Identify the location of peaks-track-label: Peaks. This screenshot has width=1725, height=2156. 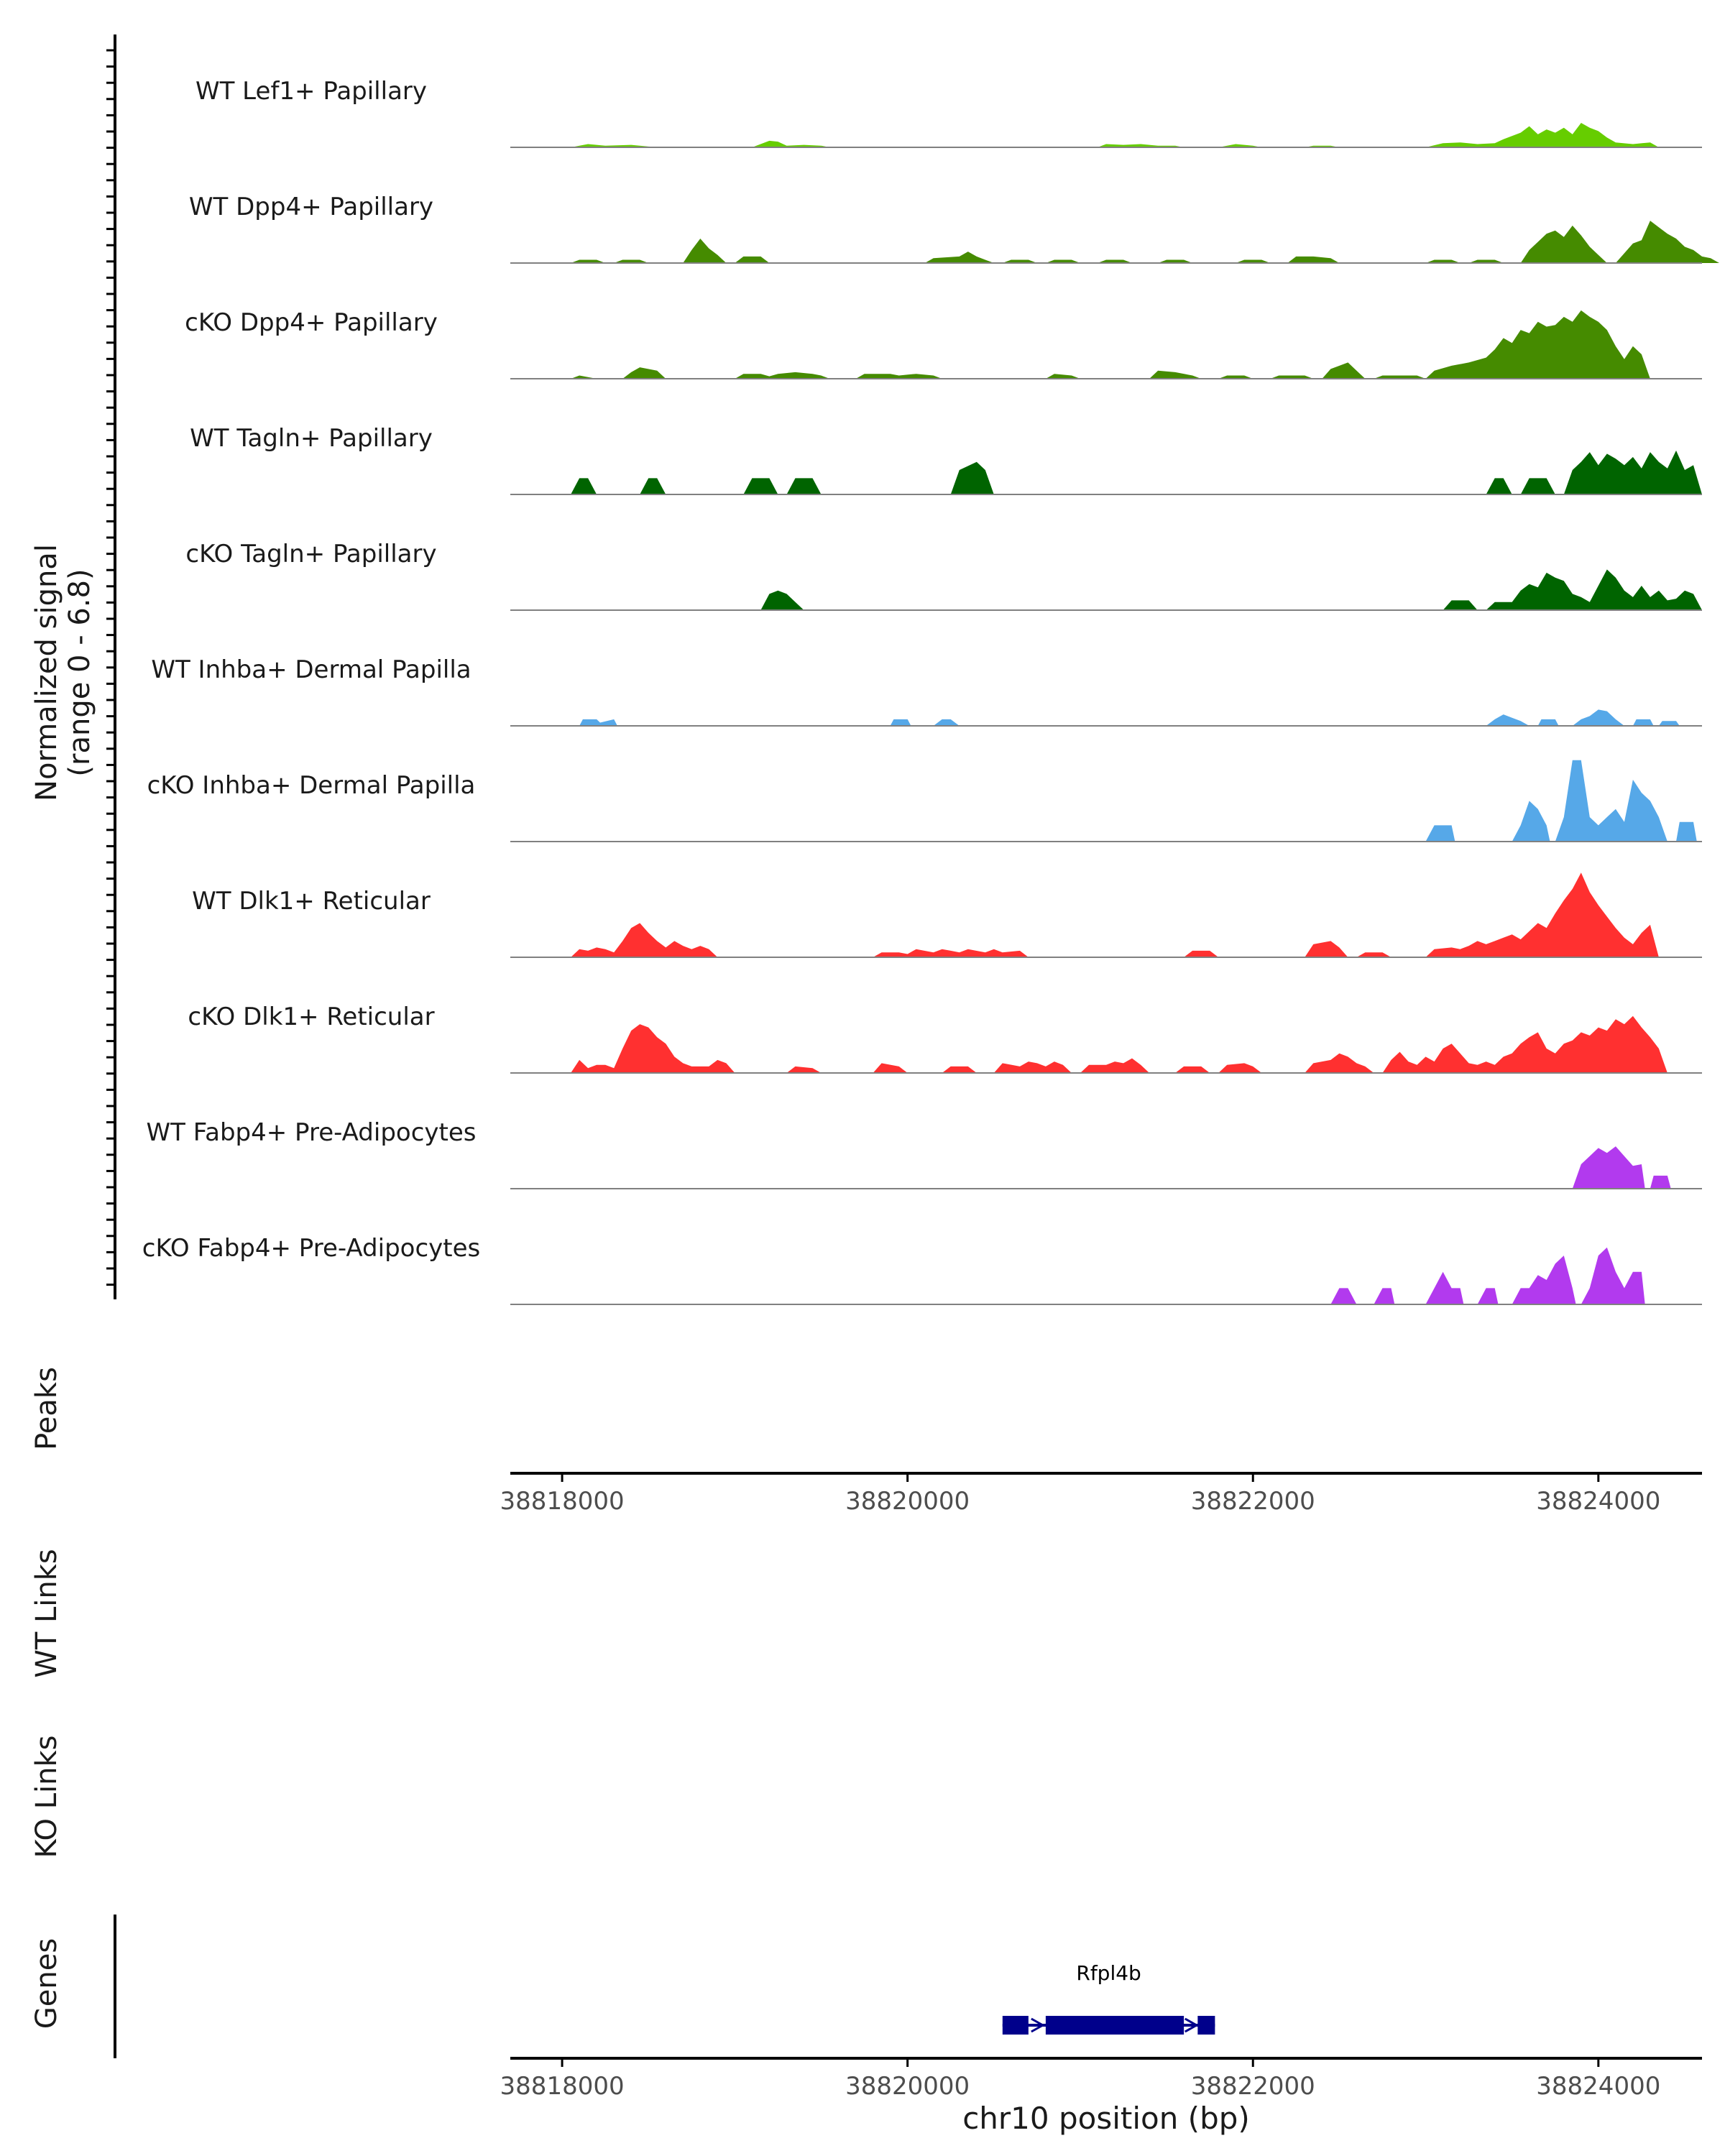
(46, 1409).